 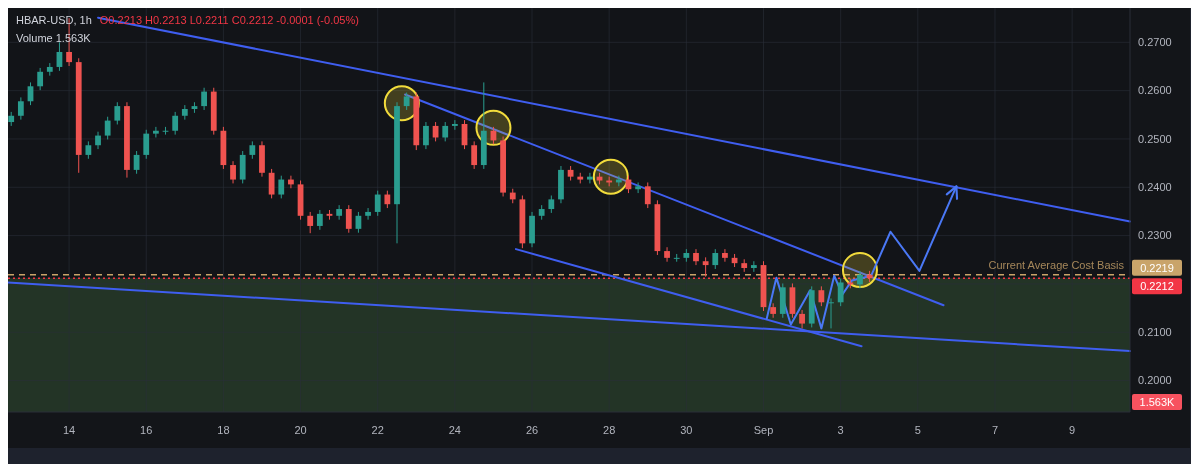 What do you see at coordinates (532, 430) in the screenshot?
I see `x-tick-label: 26` at bounding box center [532, 430].